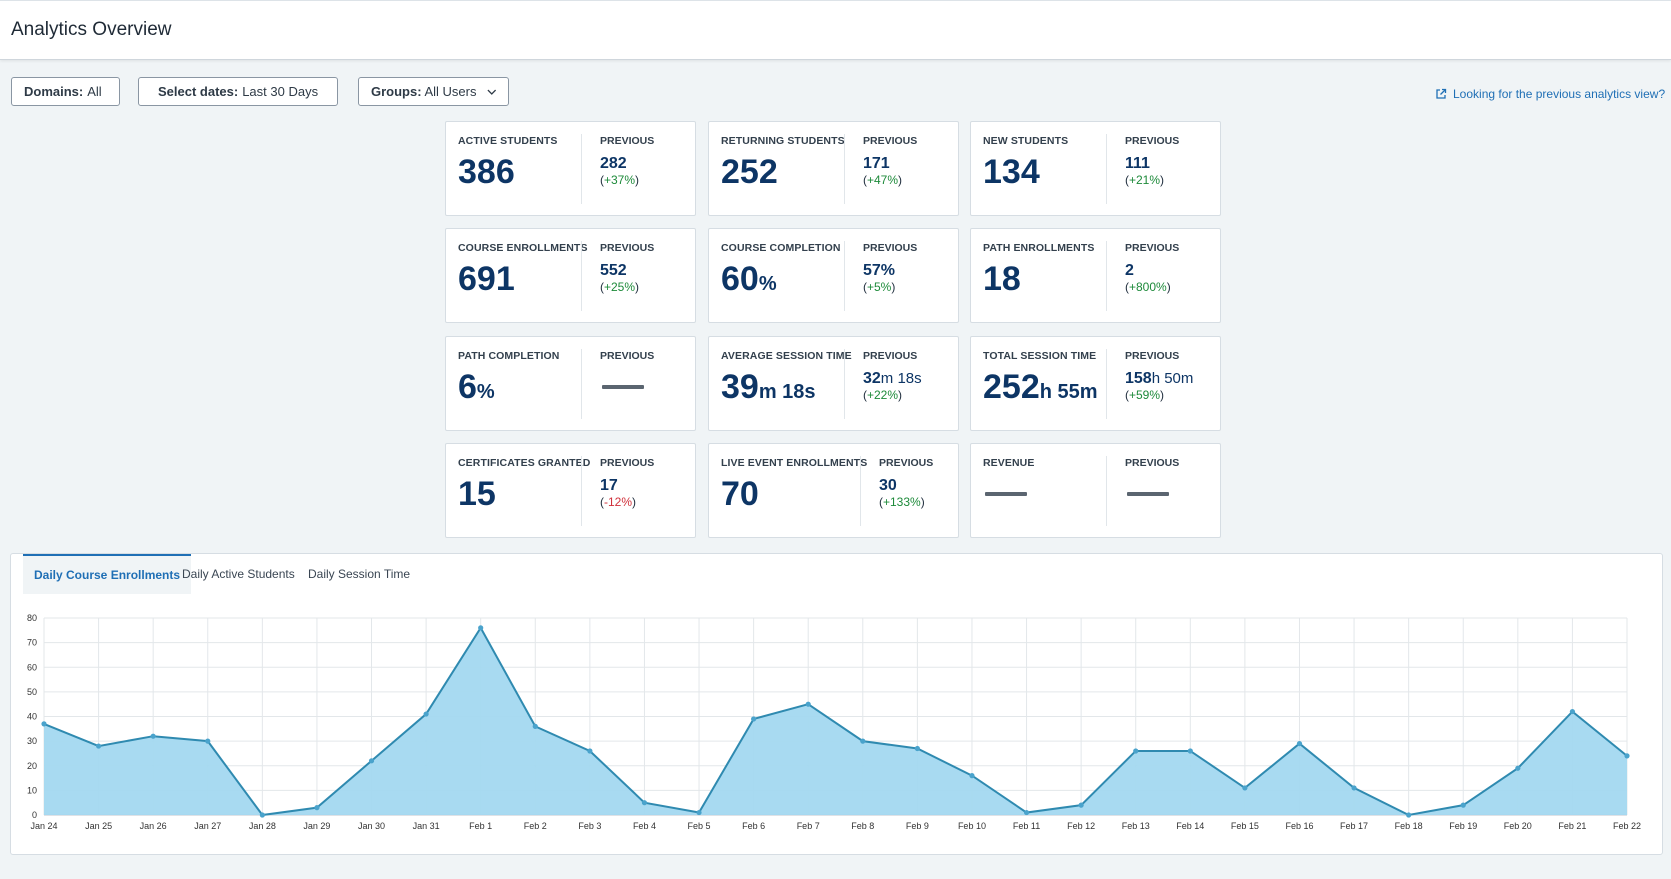  What do you see at coordinates (740, 494) in the screenshot?
I see `card-value: 70` at bounding box center [740, 494].